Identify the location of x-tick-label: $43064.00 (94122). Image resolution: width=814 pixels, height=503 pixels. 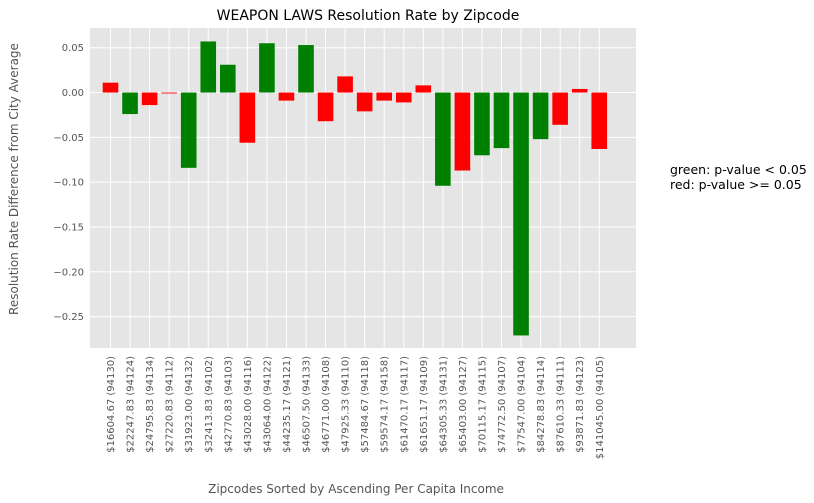
(267, 404).